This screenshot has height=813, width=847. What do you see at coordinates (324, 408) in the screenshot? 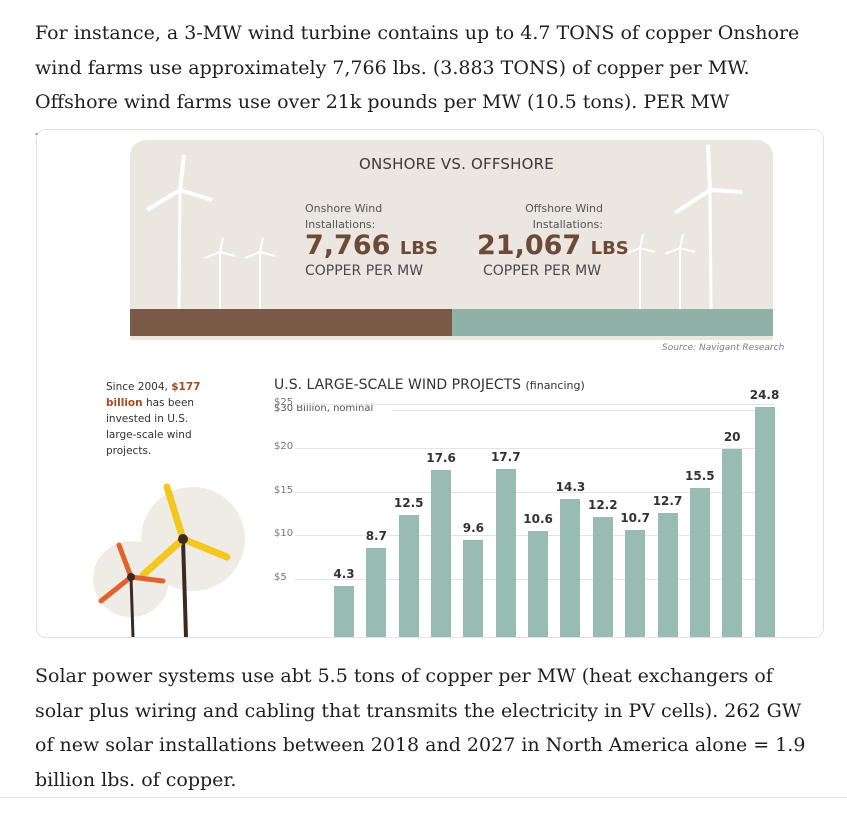
I see `chart-subtitle: $30 Billion, nominal` at bounding box center [324, 408].